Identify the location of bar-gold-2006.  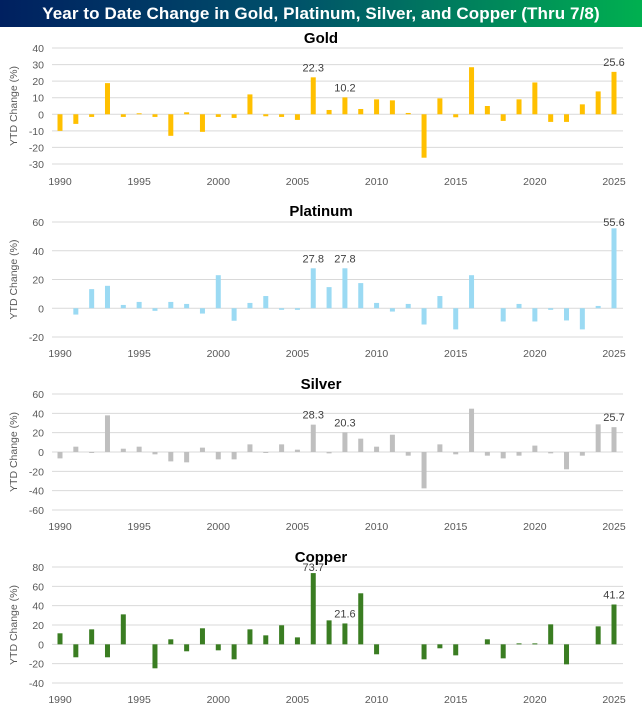
(313, 96).